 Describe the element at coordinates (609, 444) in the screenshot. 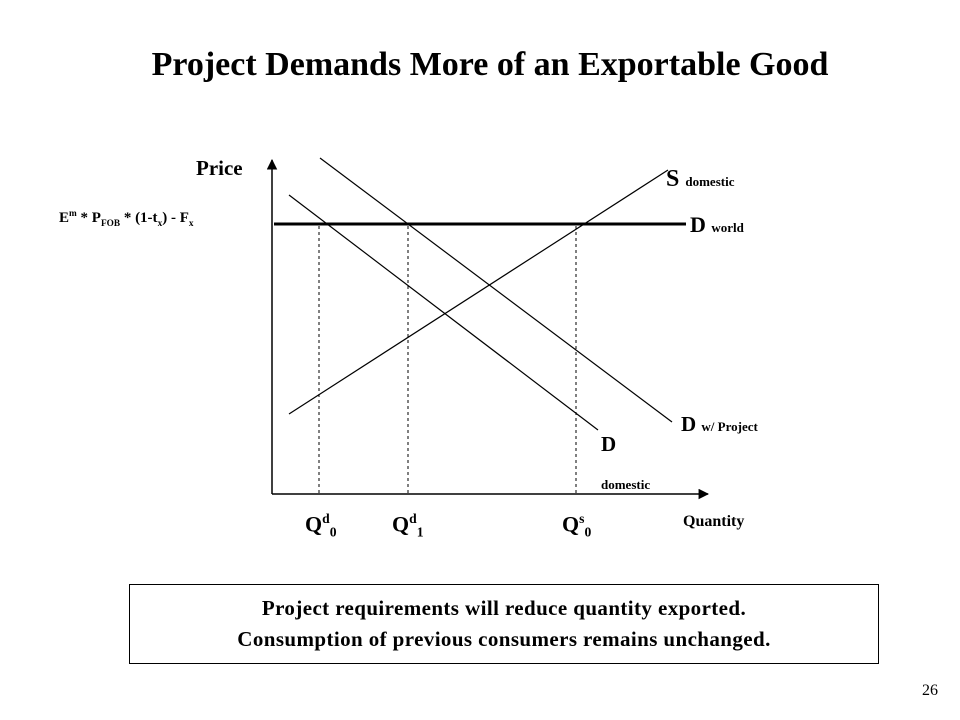

I see `d-domestic-label: D` at that location.